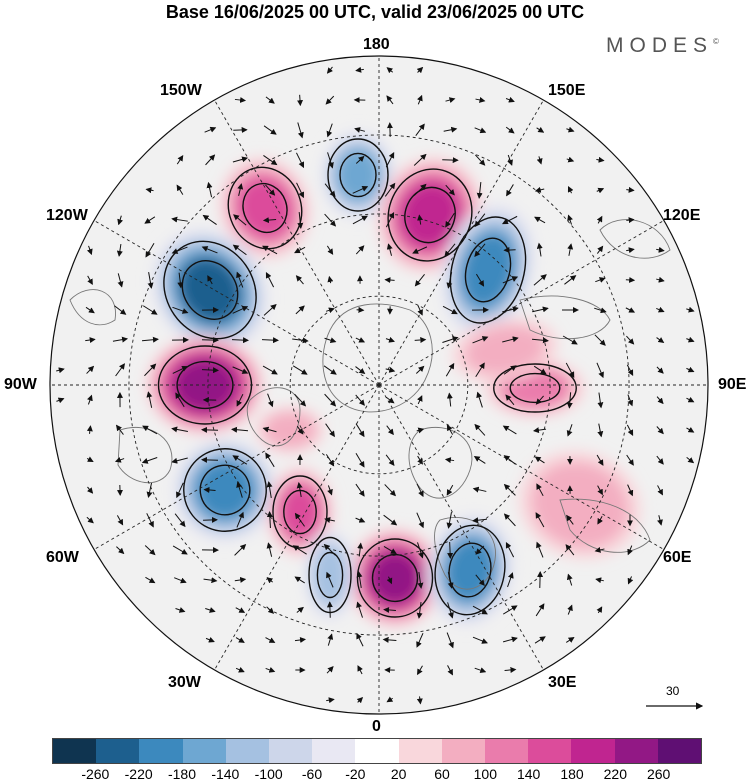 This screenshot has height=783, width=750. What do you see at coordinates (676, 699) in the screenshot?
I see `wind-reference-vector: 30` at bounding box center [676, 699].